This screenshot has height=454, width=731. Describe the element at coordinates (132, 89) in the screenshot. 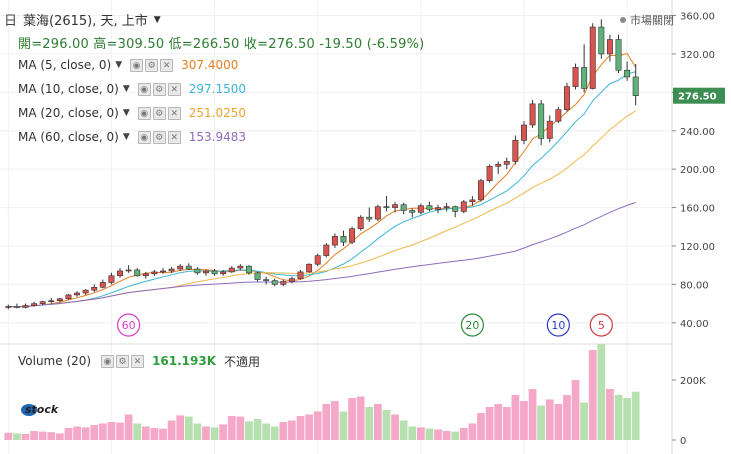

I see `indicator-ma10: MA (10, close, 0) ▼ ◉ ⚙ ✕ 297.1500` at that location.